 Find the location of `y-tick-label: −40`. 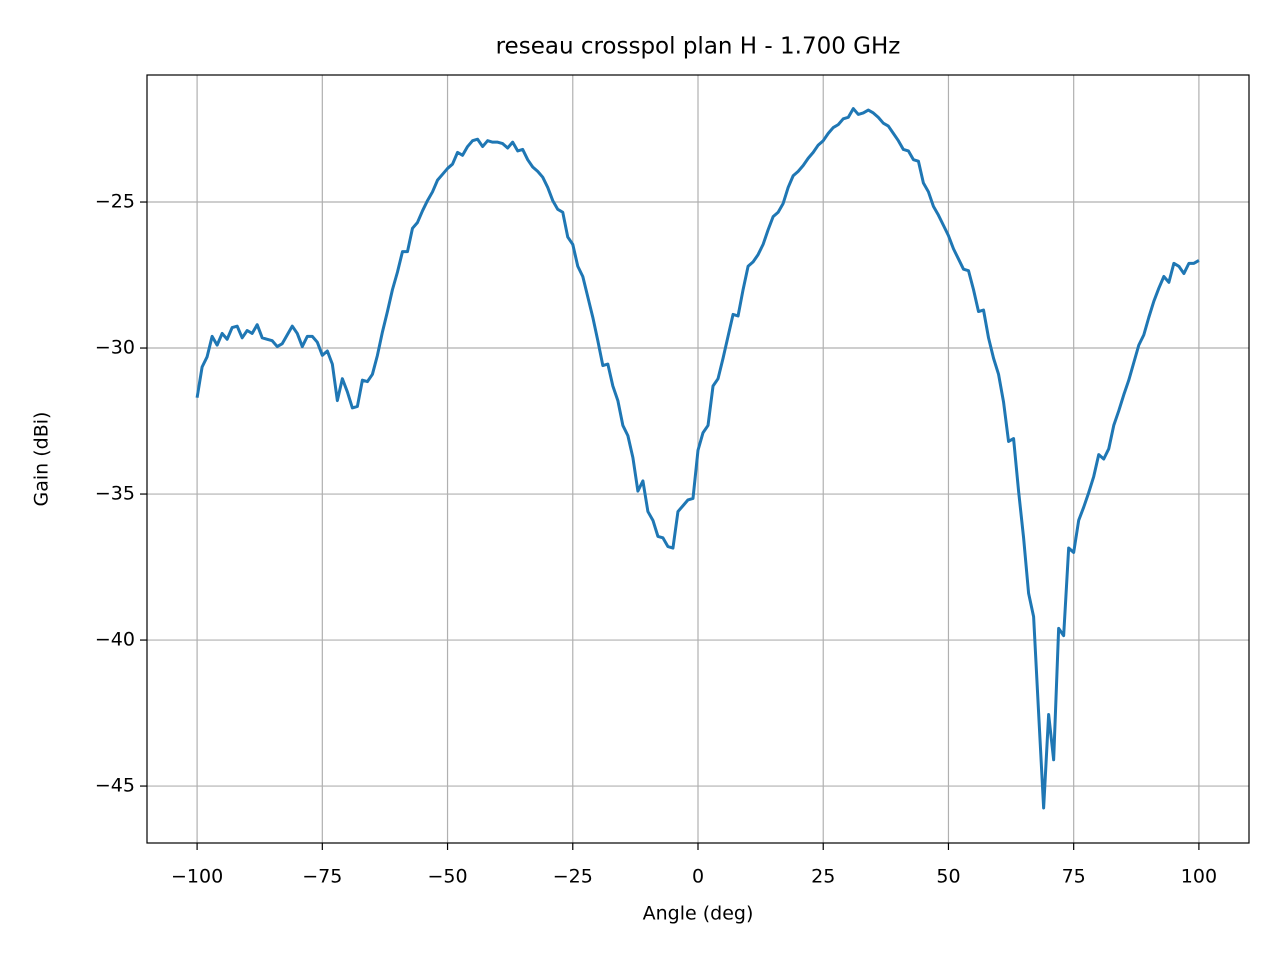

y-tick-label: −40 is located at coordinates (115, 640).